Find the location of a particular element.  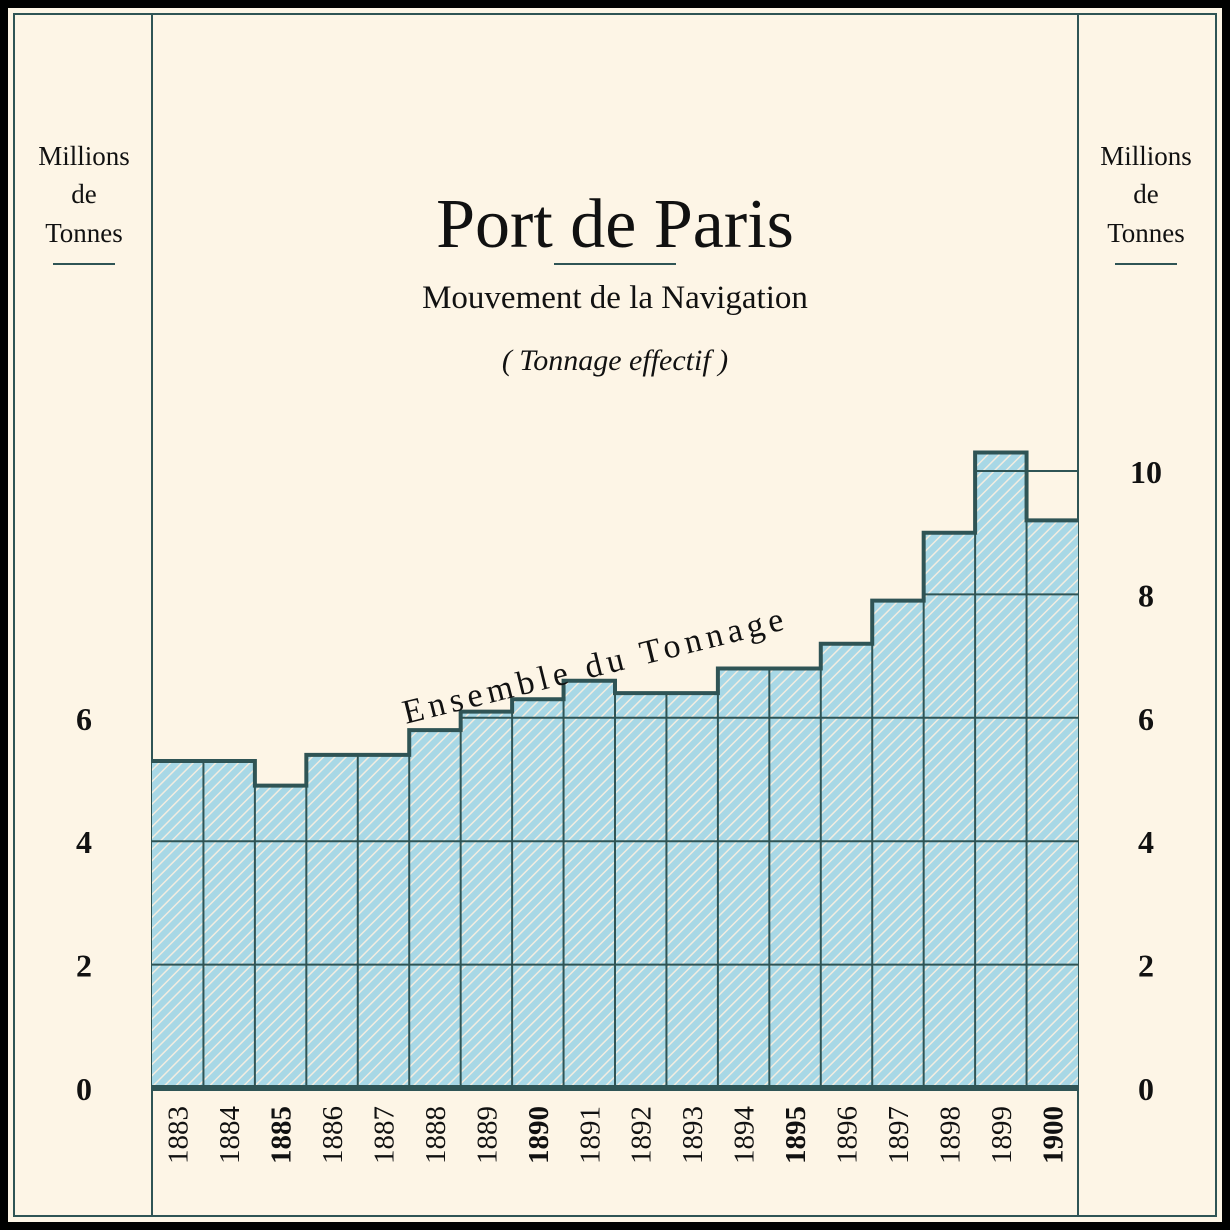

year-label-1896: 1896 is located at coordinates (848, 1135).